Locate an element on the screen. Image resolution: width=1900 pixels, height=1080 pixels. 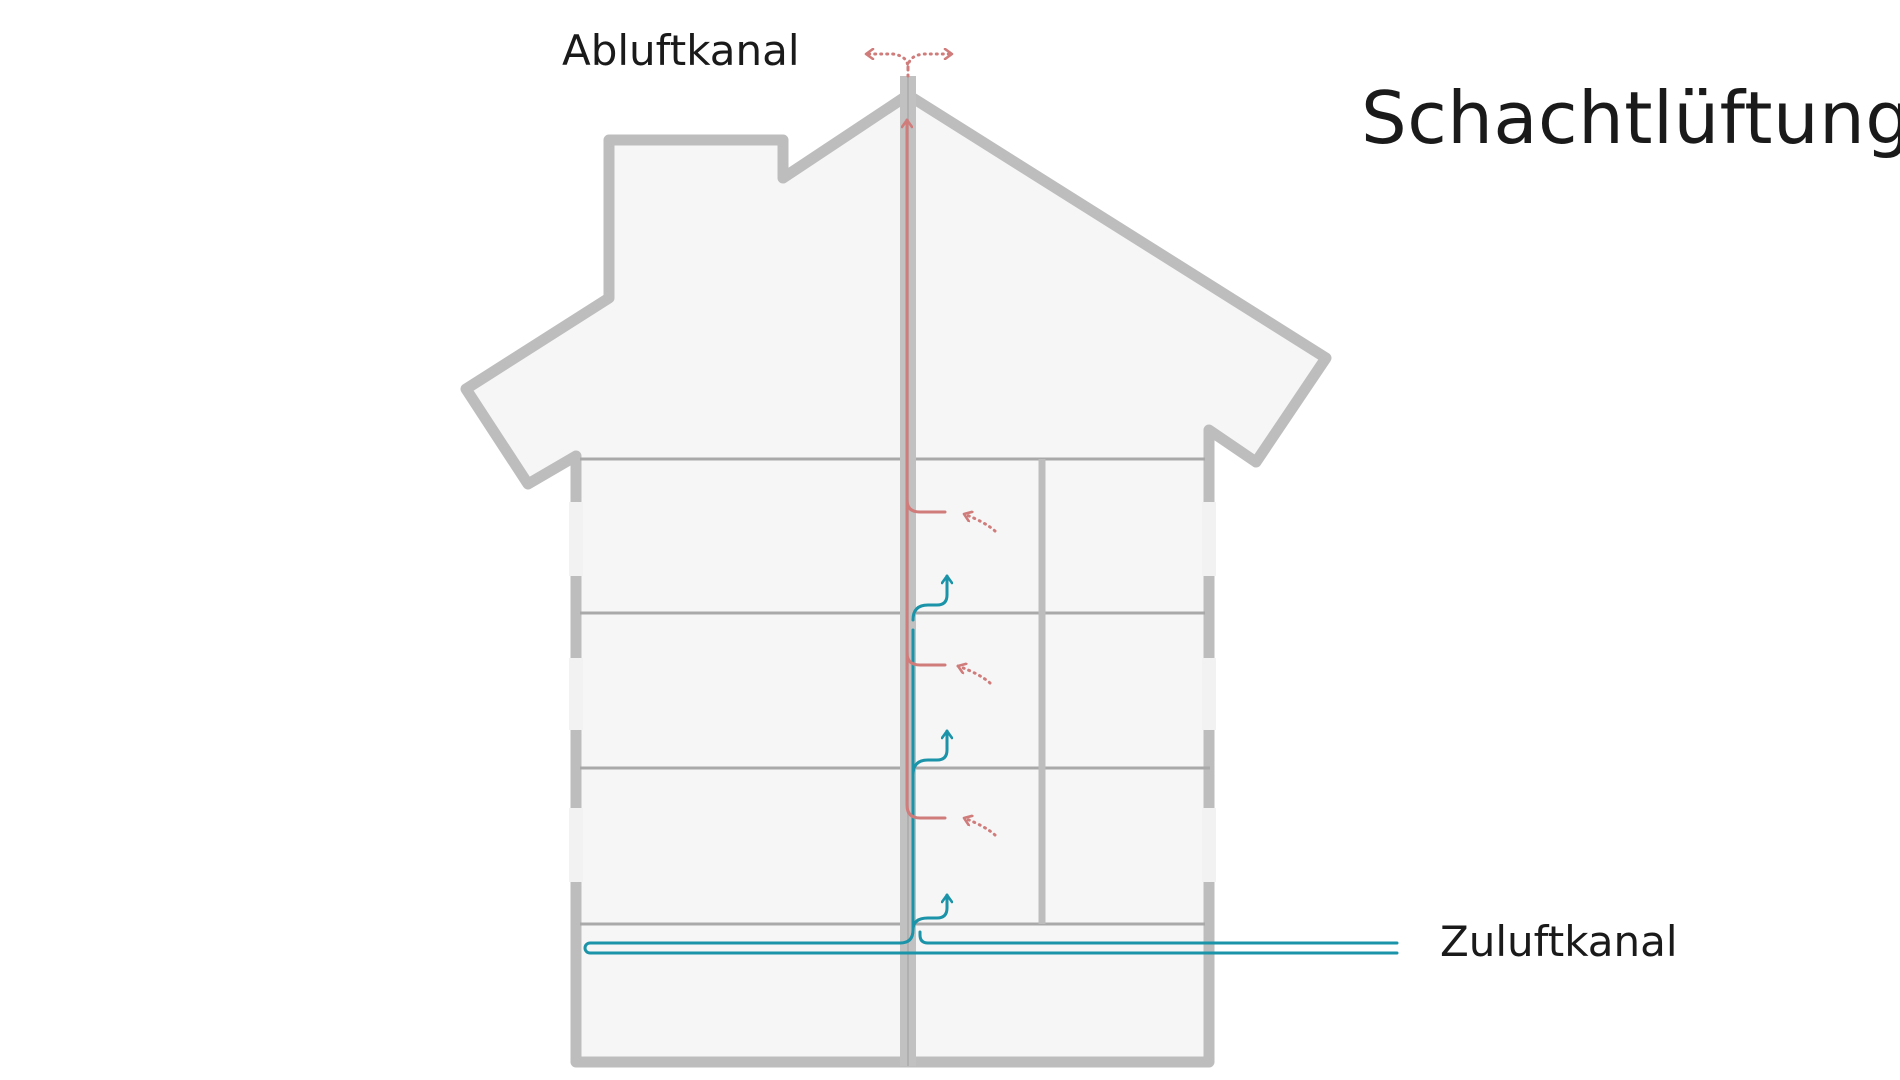
windows is located at coordinates (892, 692).